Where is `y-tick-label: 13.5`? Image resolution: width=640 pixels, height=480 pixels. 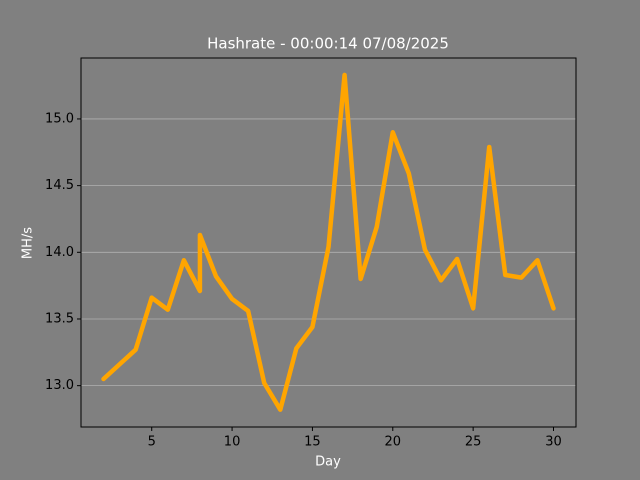
y-tick-label: 13.5 is located at coordinates (59, 318).